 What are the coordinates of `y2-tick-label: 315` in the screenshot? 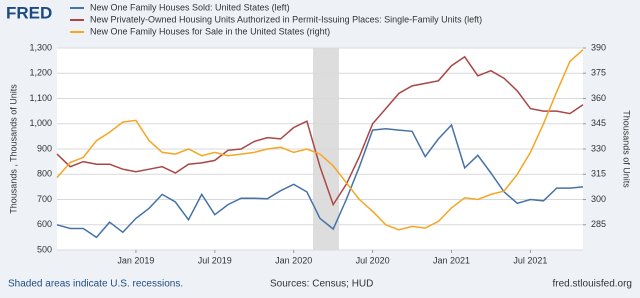 It's located at (598, 174).